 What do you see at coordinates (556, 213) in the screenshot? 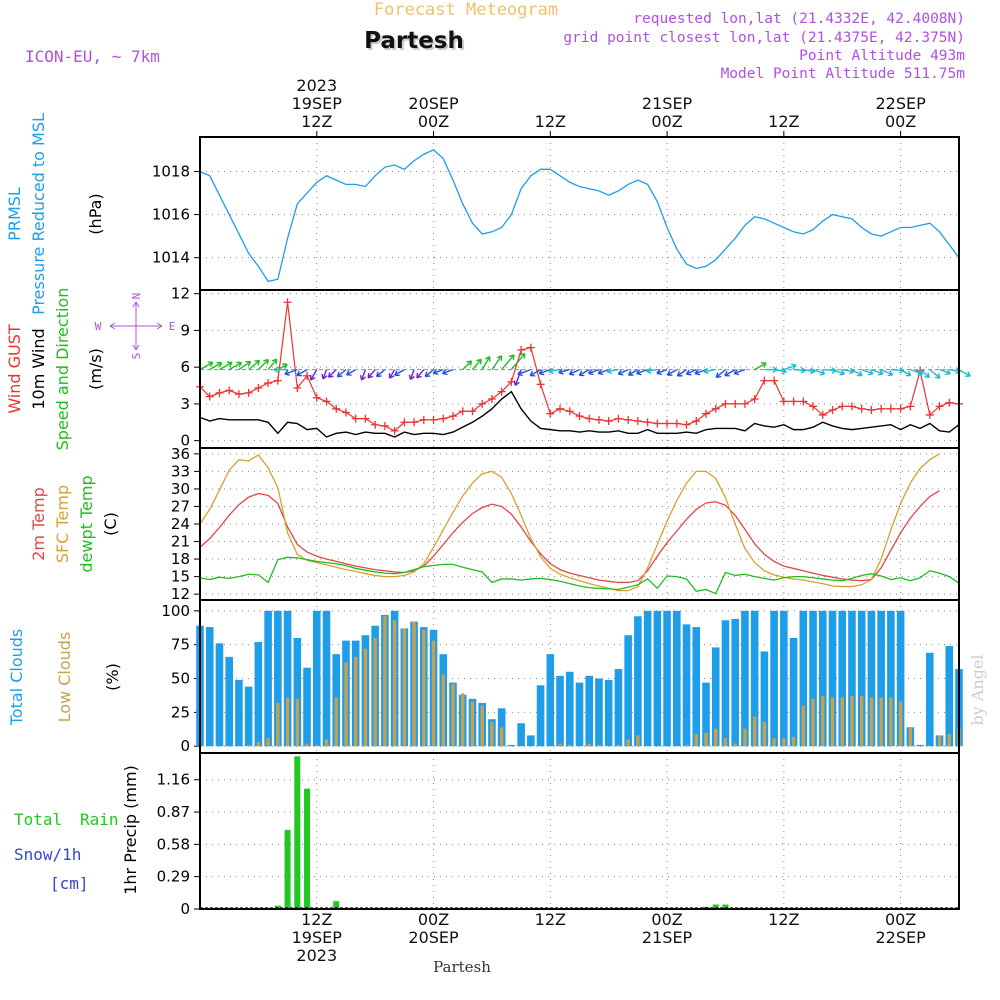
I see `pressure-panel: 1014 1016 1018` at bounding box center [556, 213].